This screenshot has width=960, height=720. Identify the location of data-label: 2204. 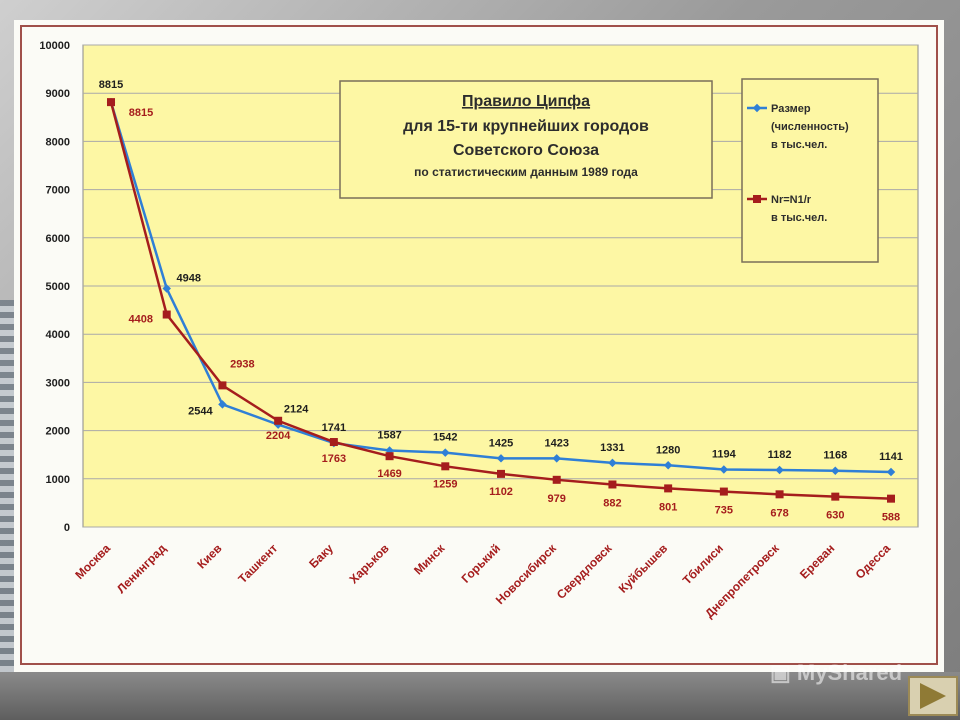
(278, 436).